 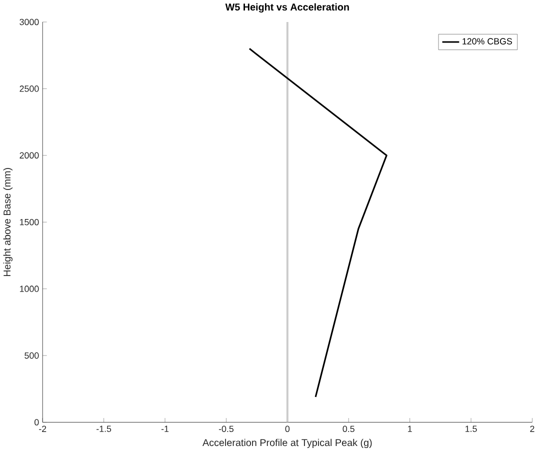 I want to click on x-tick-label: 1, so click(x=410, y=429).